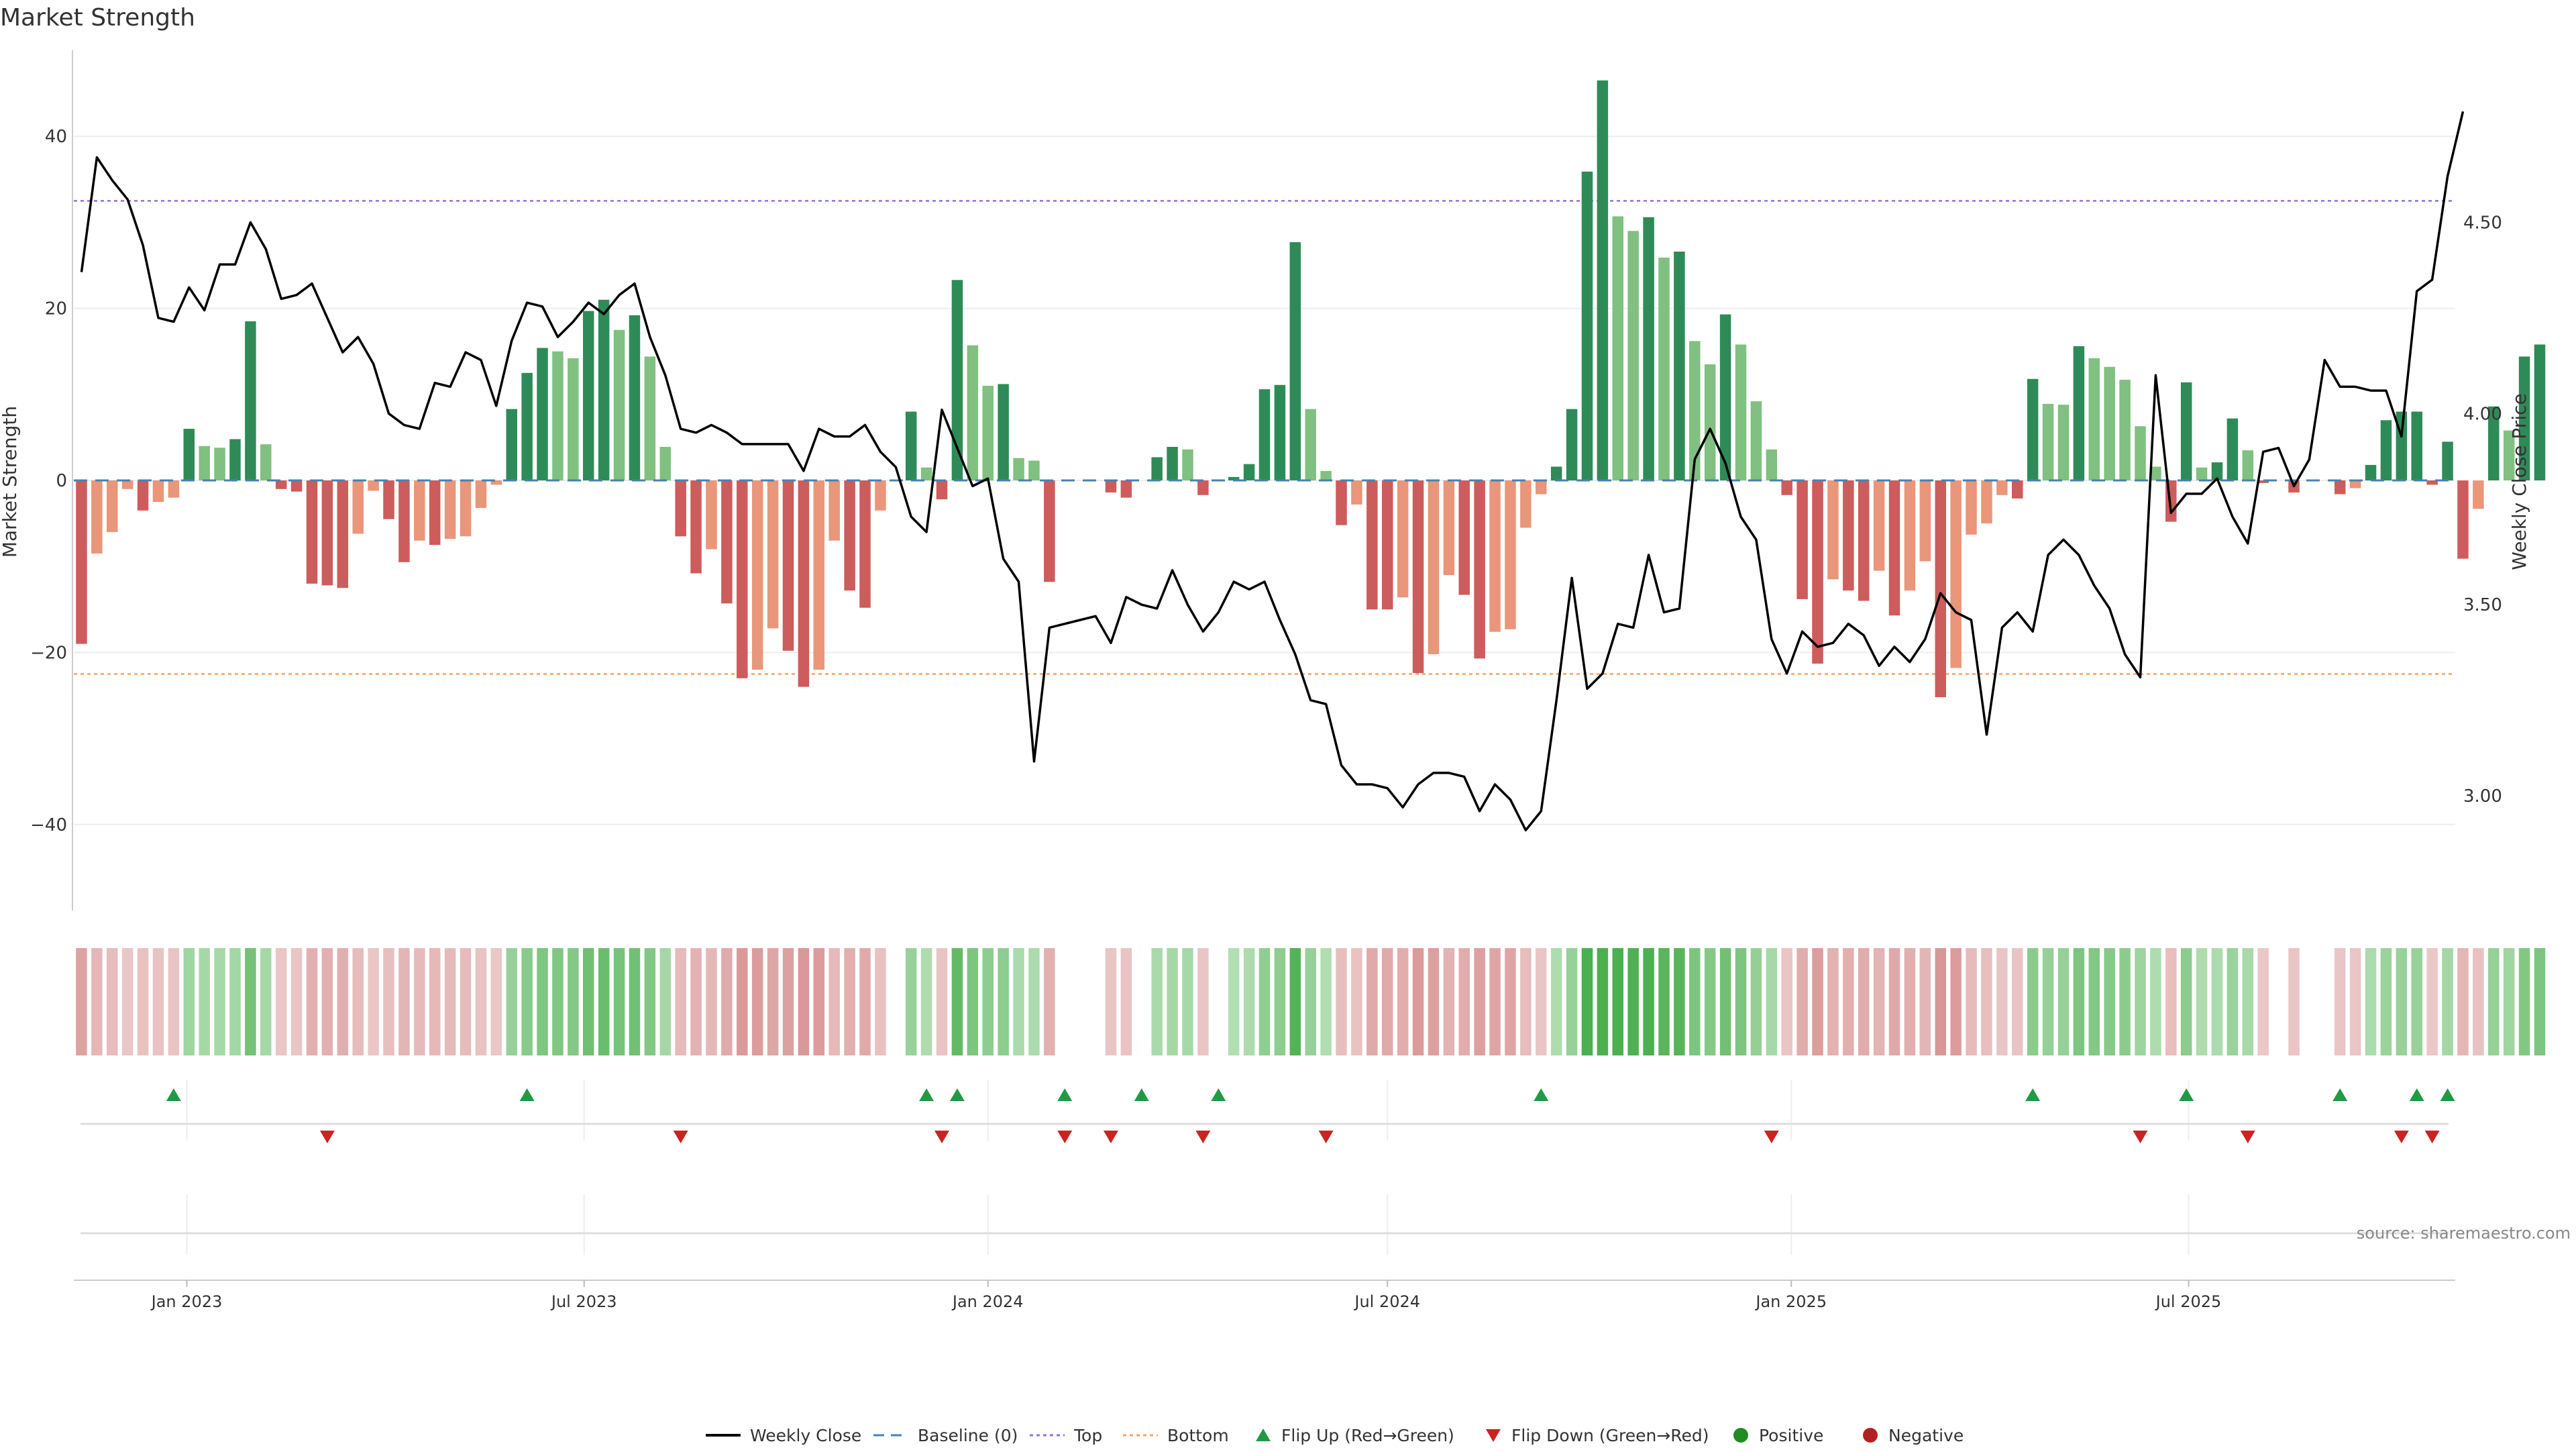  I want to click on y2-tick-label: 4.50, so click(2482, 223).